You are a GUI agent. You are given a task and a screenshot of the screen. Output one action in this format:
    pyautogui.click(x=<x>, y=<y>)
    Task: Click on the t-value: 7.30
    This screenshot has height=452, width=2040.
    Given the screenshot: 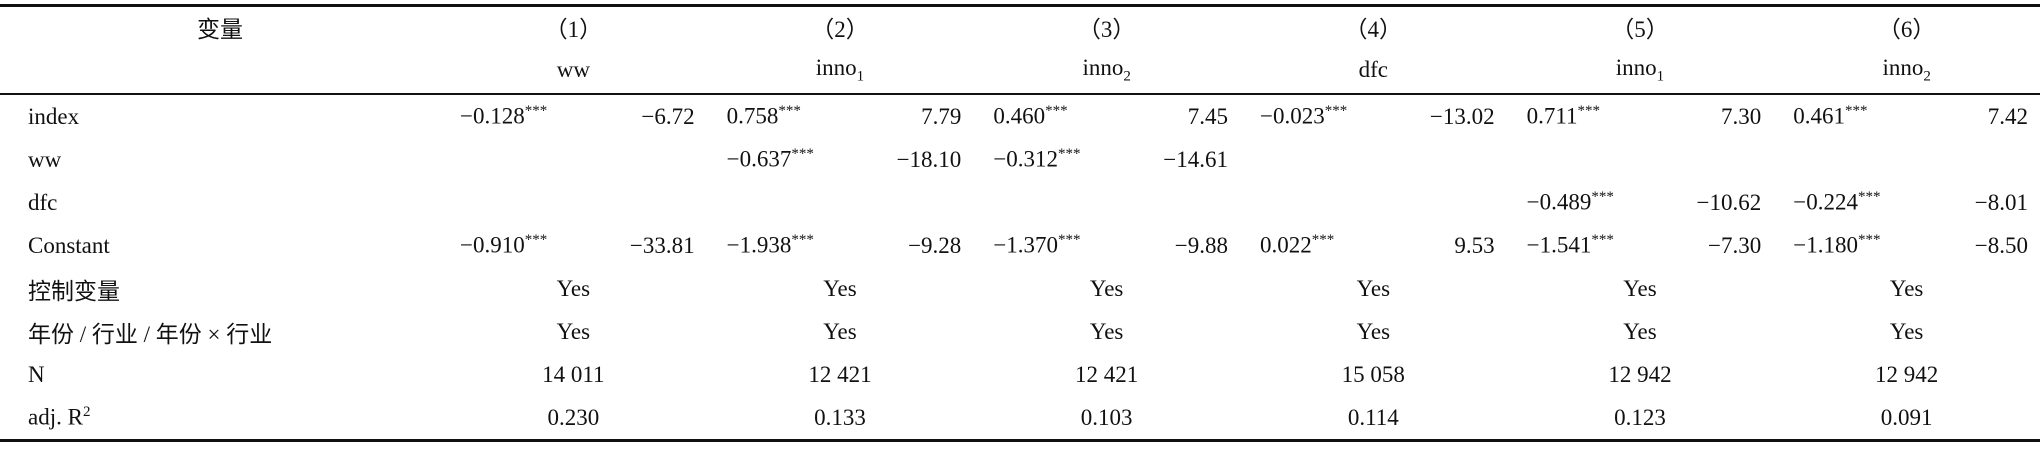 What is the action you would take?
    pyautogui.click(x=1741, y=116)
    